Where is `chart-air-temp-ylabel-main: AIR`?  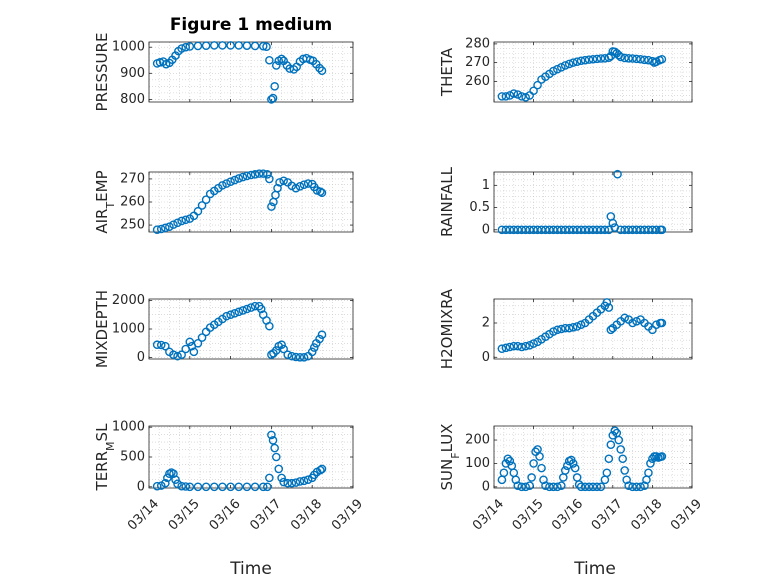 chart-air-temp-ylabel-main: AIR is located at coordinates (102, 221).